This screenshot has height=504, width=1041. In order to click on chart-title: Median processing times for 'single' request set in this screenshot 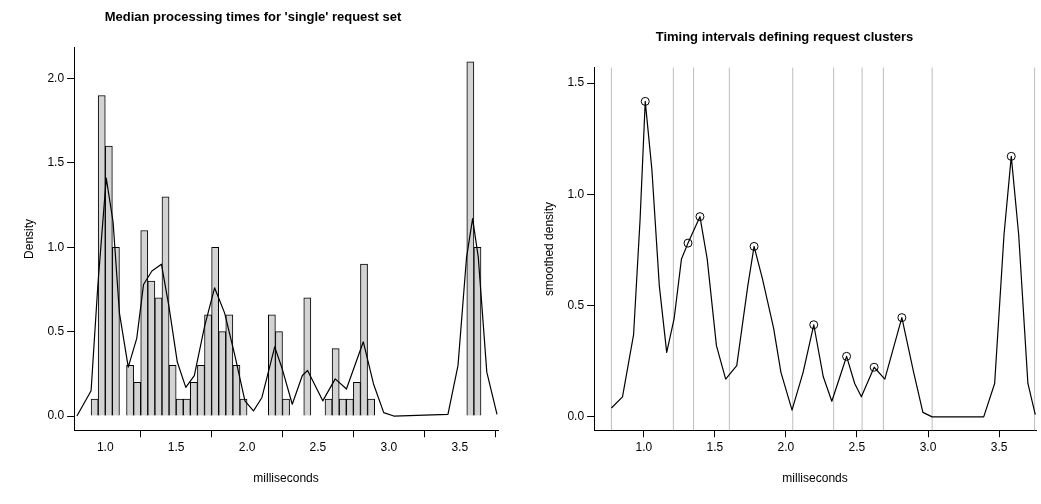, I will do `click(253, 17)`.